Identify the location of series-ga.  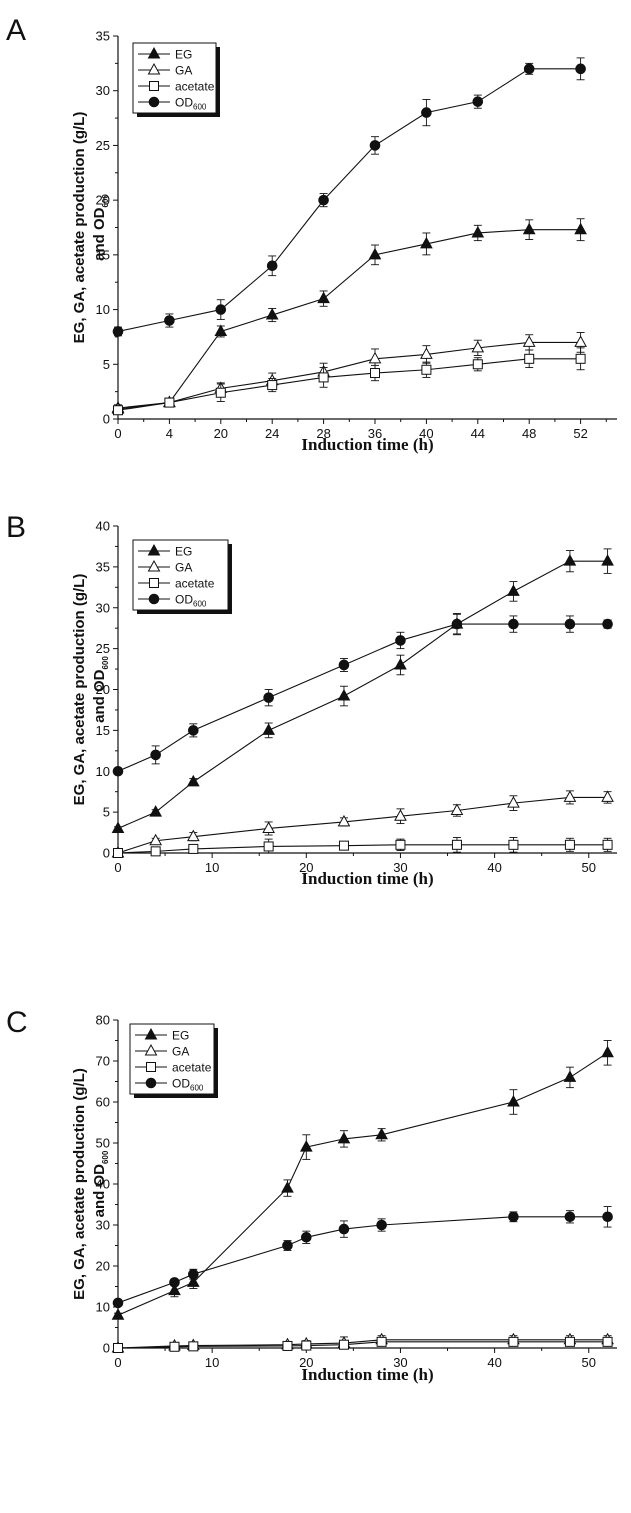
(349, 373).